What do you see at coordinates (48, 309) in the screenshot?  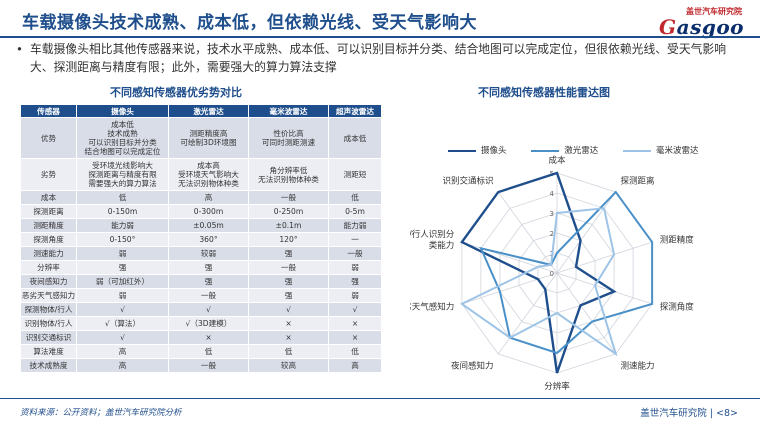 I see `table-row-label: 探测物体/行人` at bounding box center [48, 309].